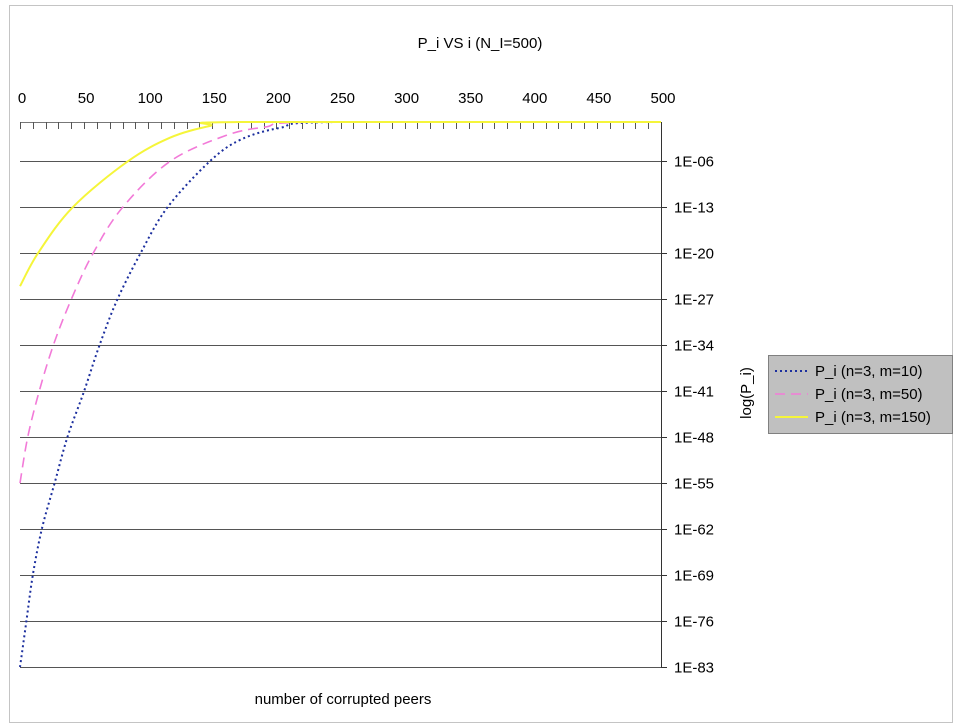  I want to click on y-tick-label: 1E-20, so click(694, 254).